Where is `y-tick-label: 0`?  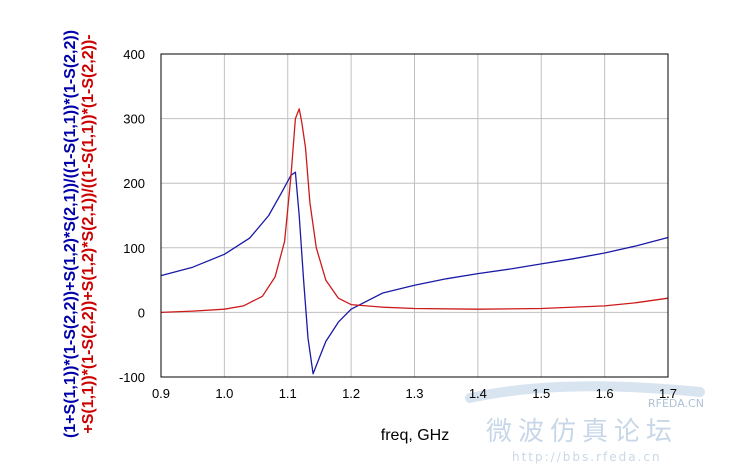
y-tick-label: 0 is located at coordinates (141, 312).